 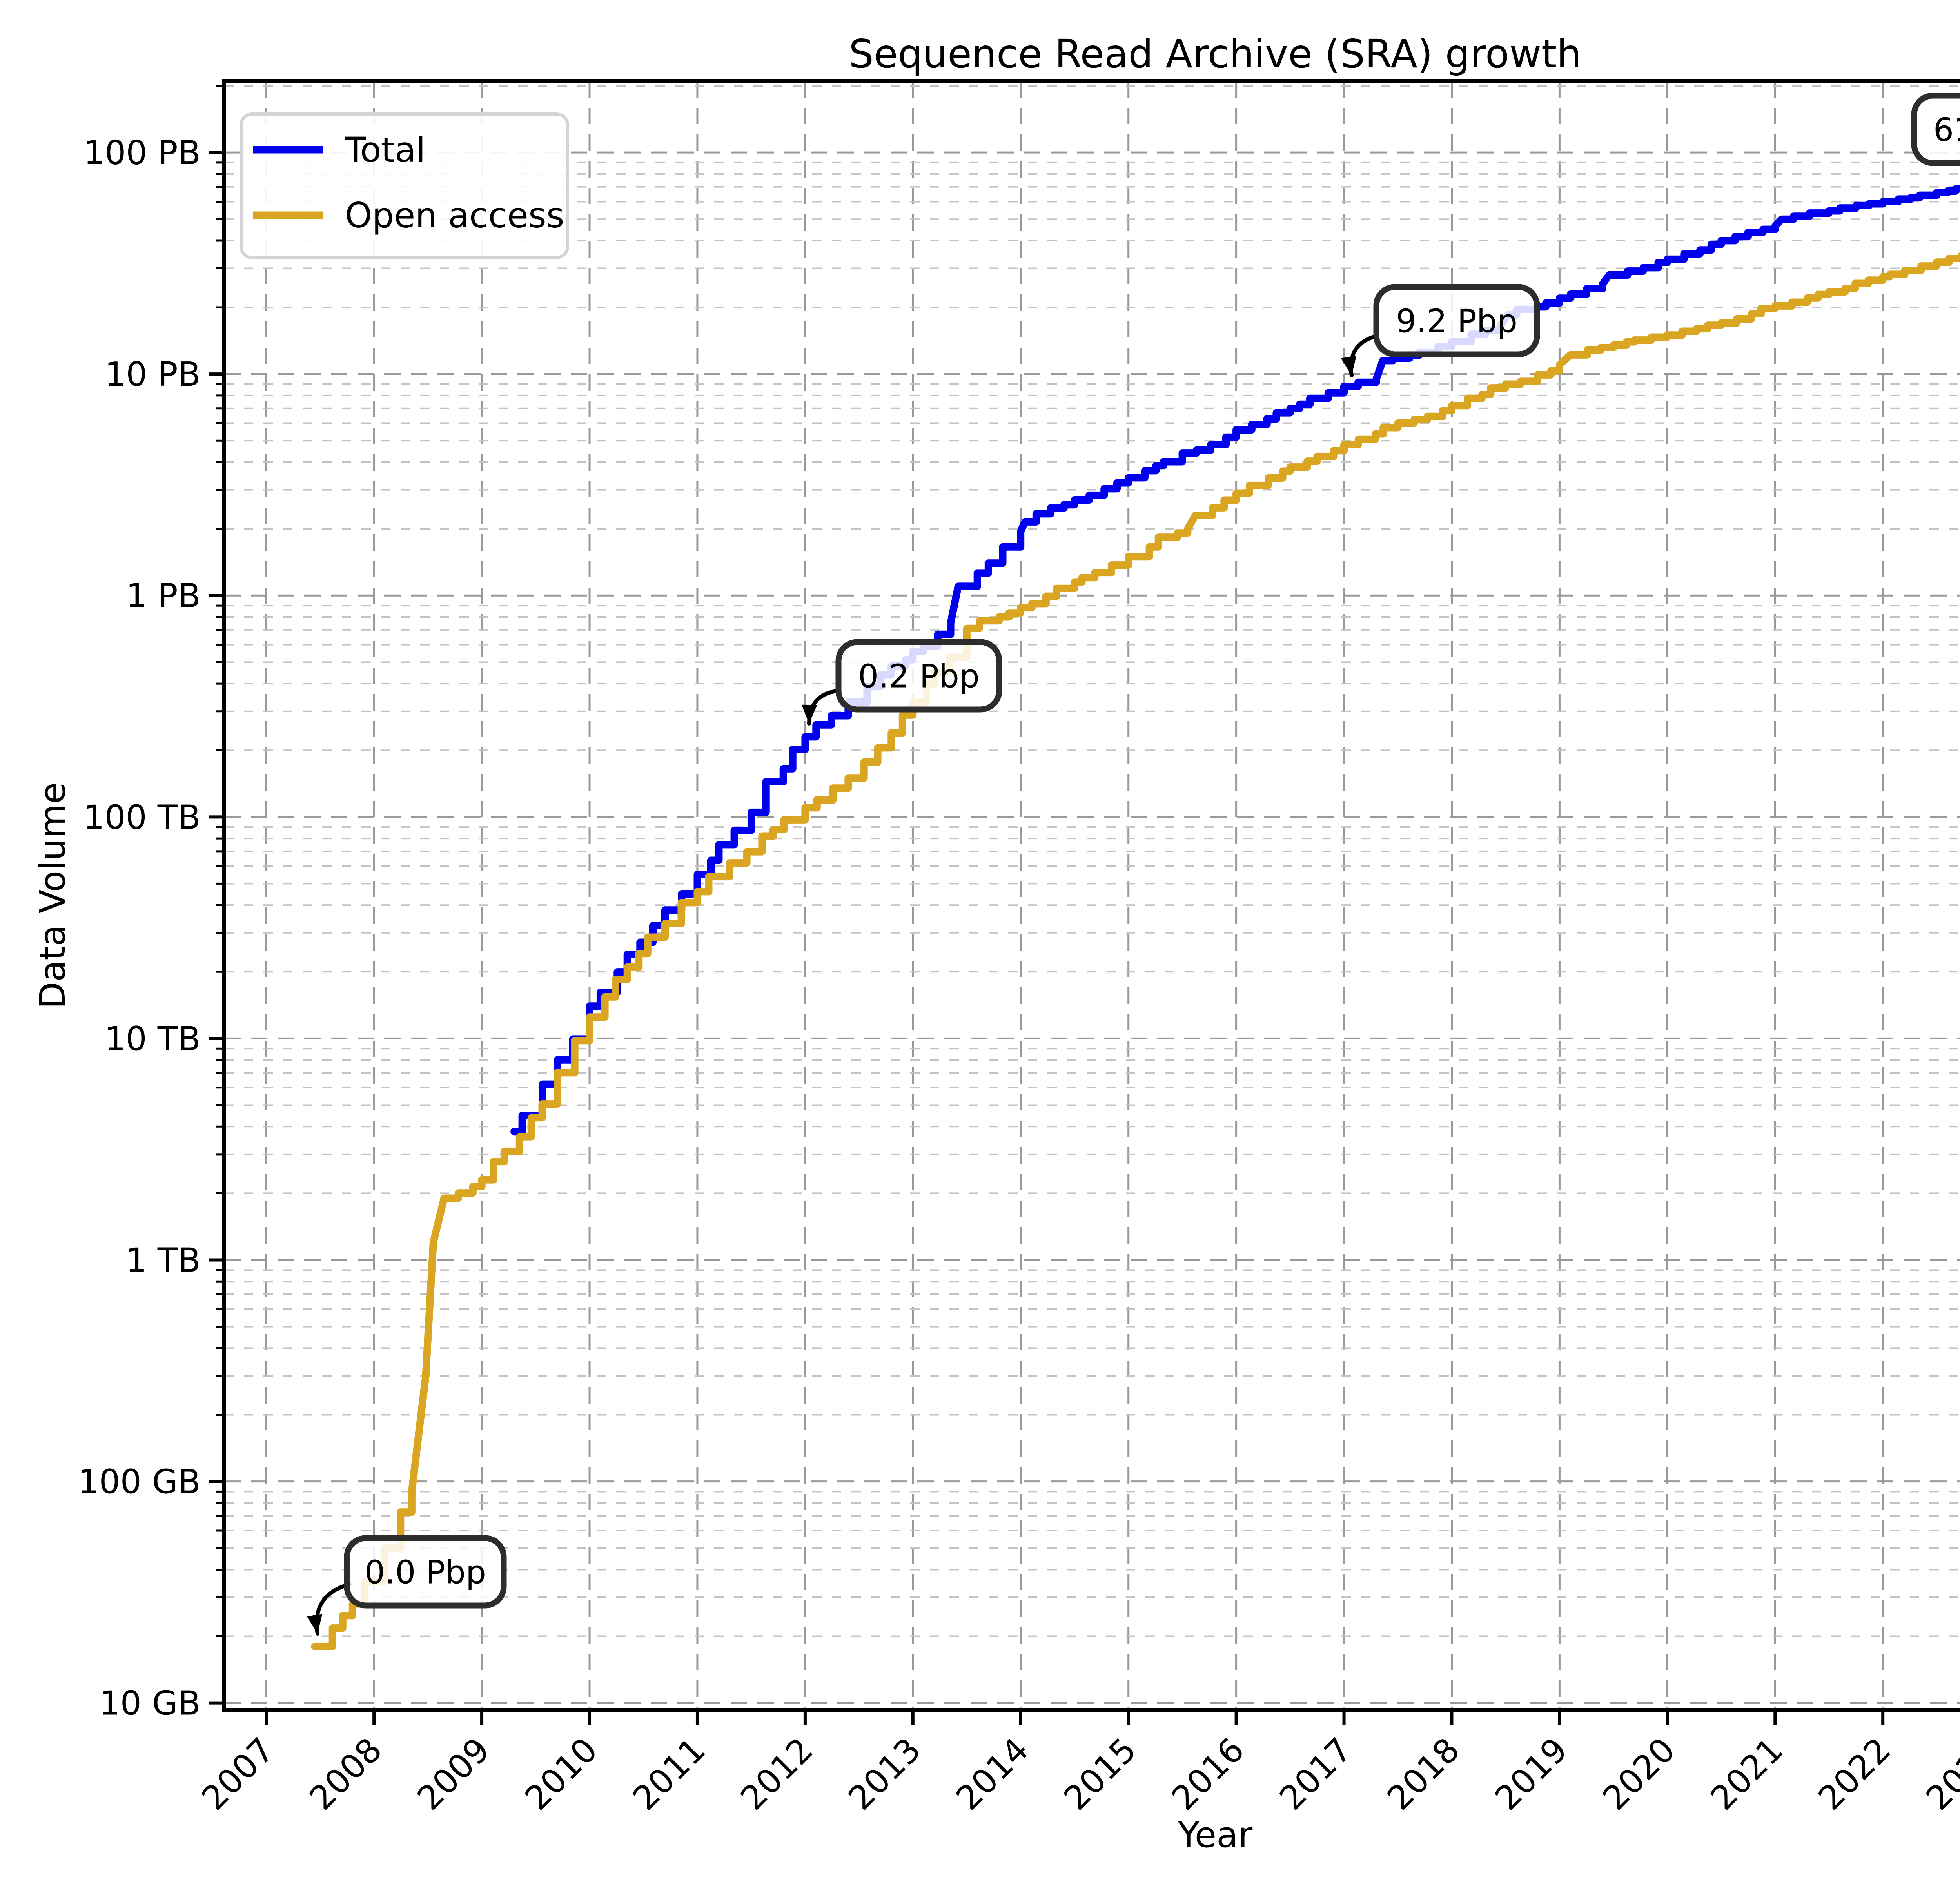 What do you see at coordinates (153, 374) in the screenshot?
I see `y-tick-label-10-PB: 10 PB` at bounding box center [153, 374].